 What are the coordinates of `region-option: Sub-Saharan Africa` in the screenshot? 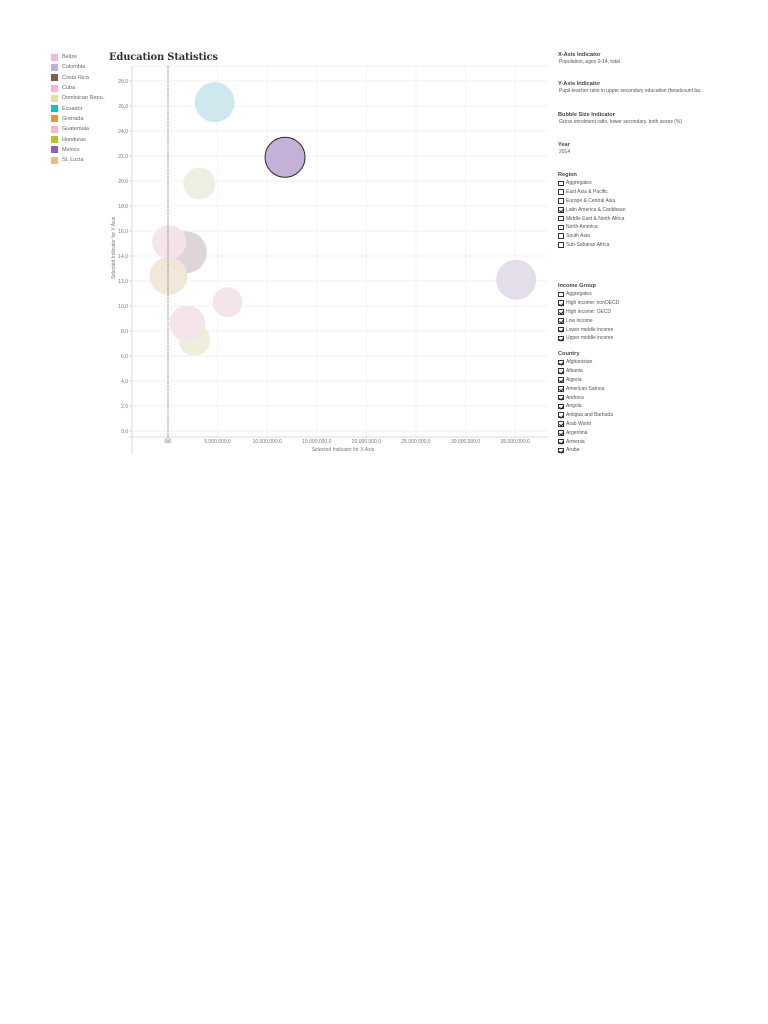 It's located at (591, 245).